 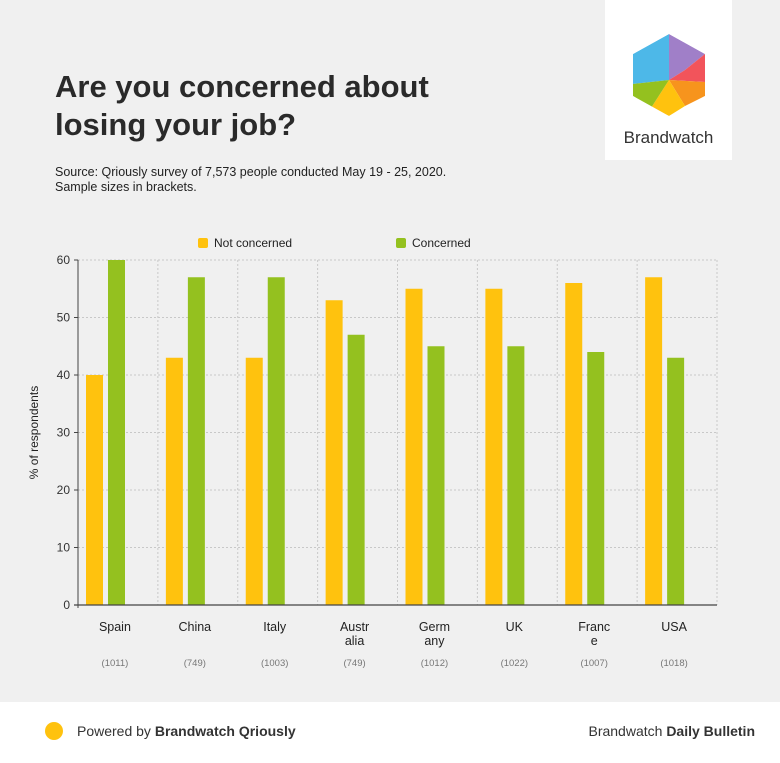 I want to click on sample-size-label: (1022), so click(x=514, y=663).